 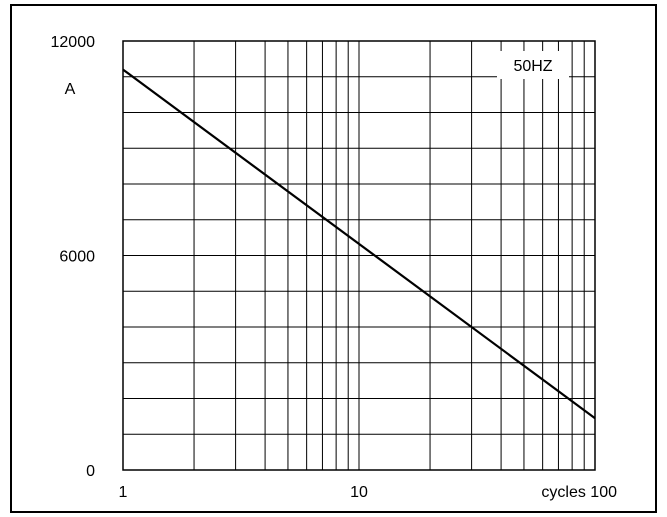 What do you see at coordinates (359, 492) in the screenshot?
I see `x-tick-label: 10` at bounding box center [359, 492].